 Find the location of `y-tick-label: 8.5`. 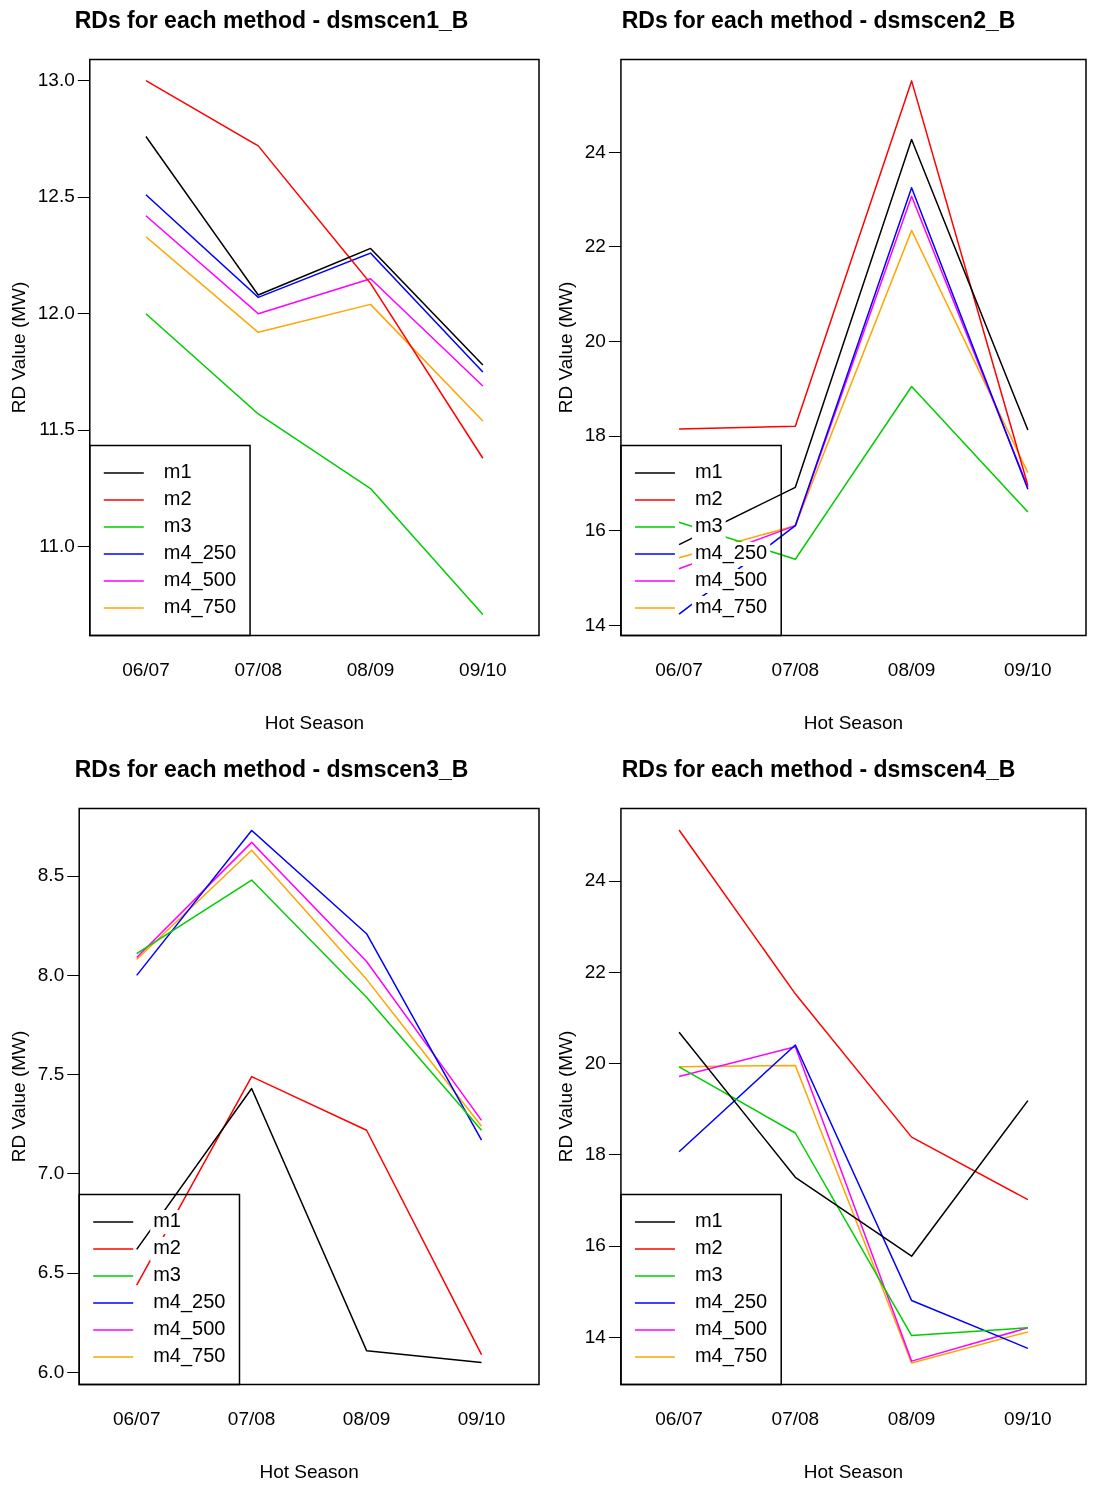

y-tick-label: 8.5 is located at coordinates (51, 875).